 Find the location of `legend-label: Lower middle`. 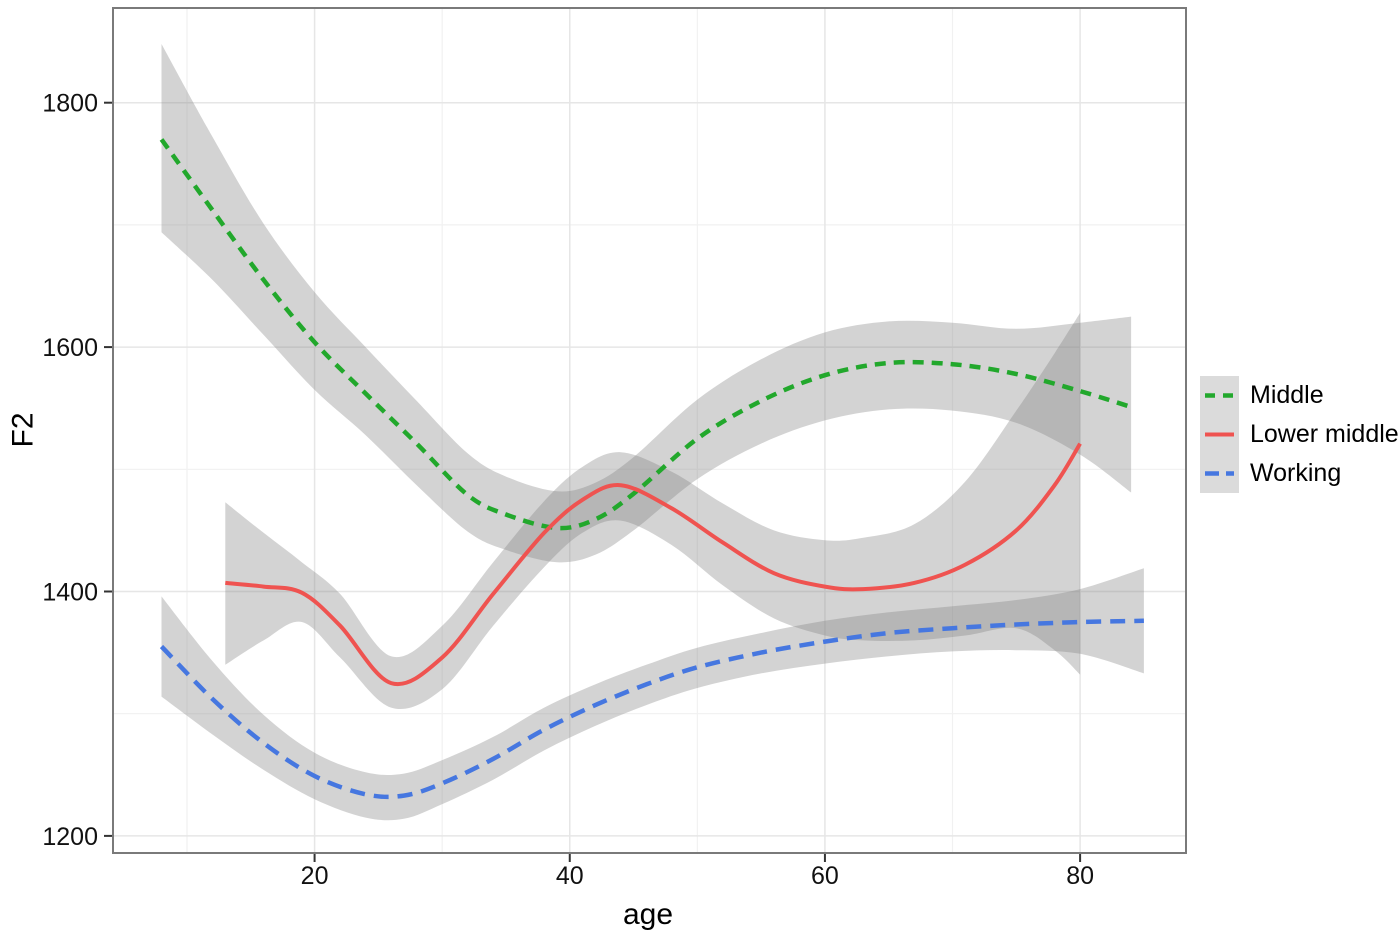

legend-label: Lower middle is located at coordinates (1324, 434).